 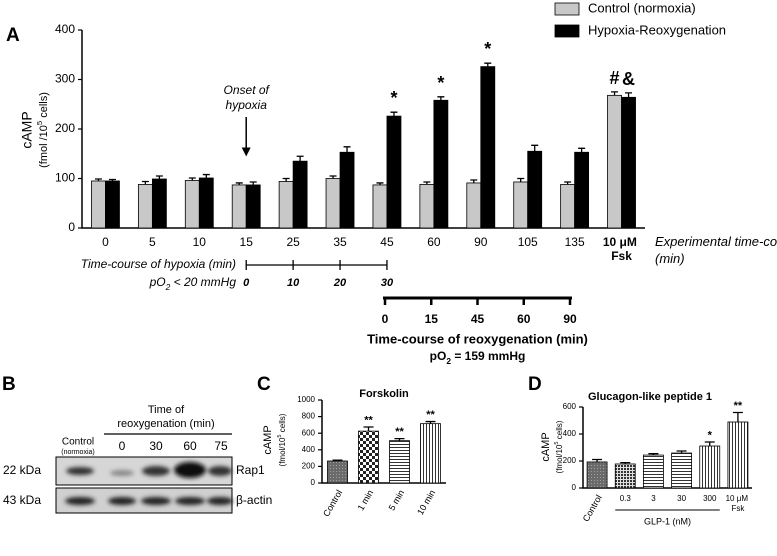 I want to click on y-tick-label: 300, so click(x=65, y=79).